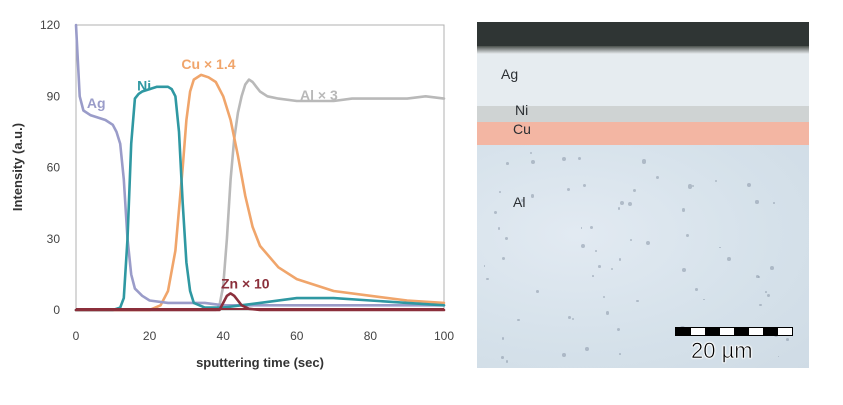 The width and height of the screenshot is (843, 405). I want to click on scale-bar-label: 20 µm, so click(722, 351).